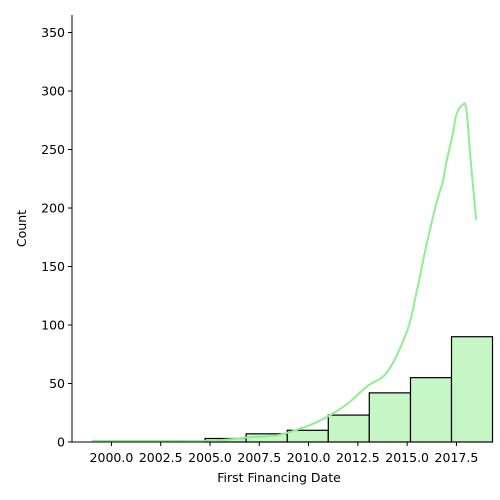 Image resolution: width=500 pixels, height=500 pixels. I want to click on y-tick-label: 0, so click(61, 442).